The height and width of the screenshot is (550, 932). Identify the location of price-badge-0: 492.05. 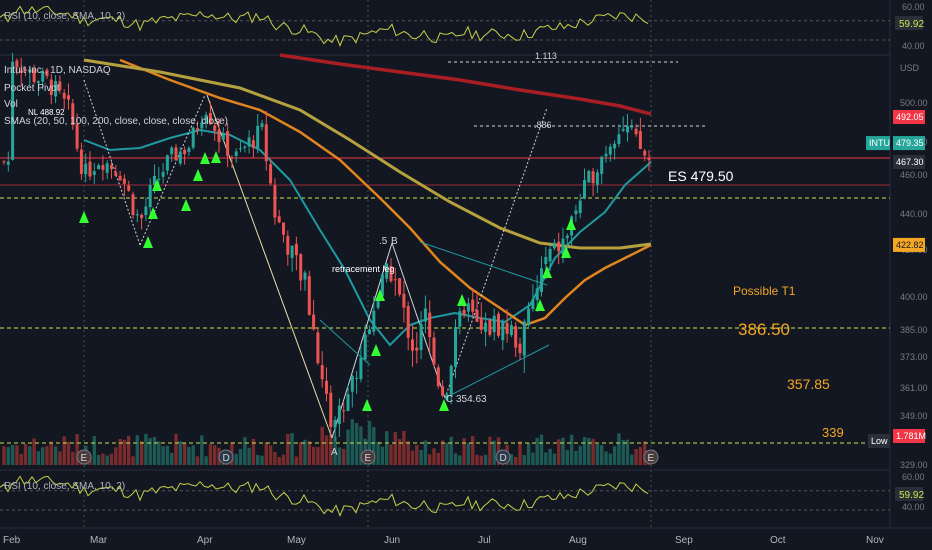
(910, 117).